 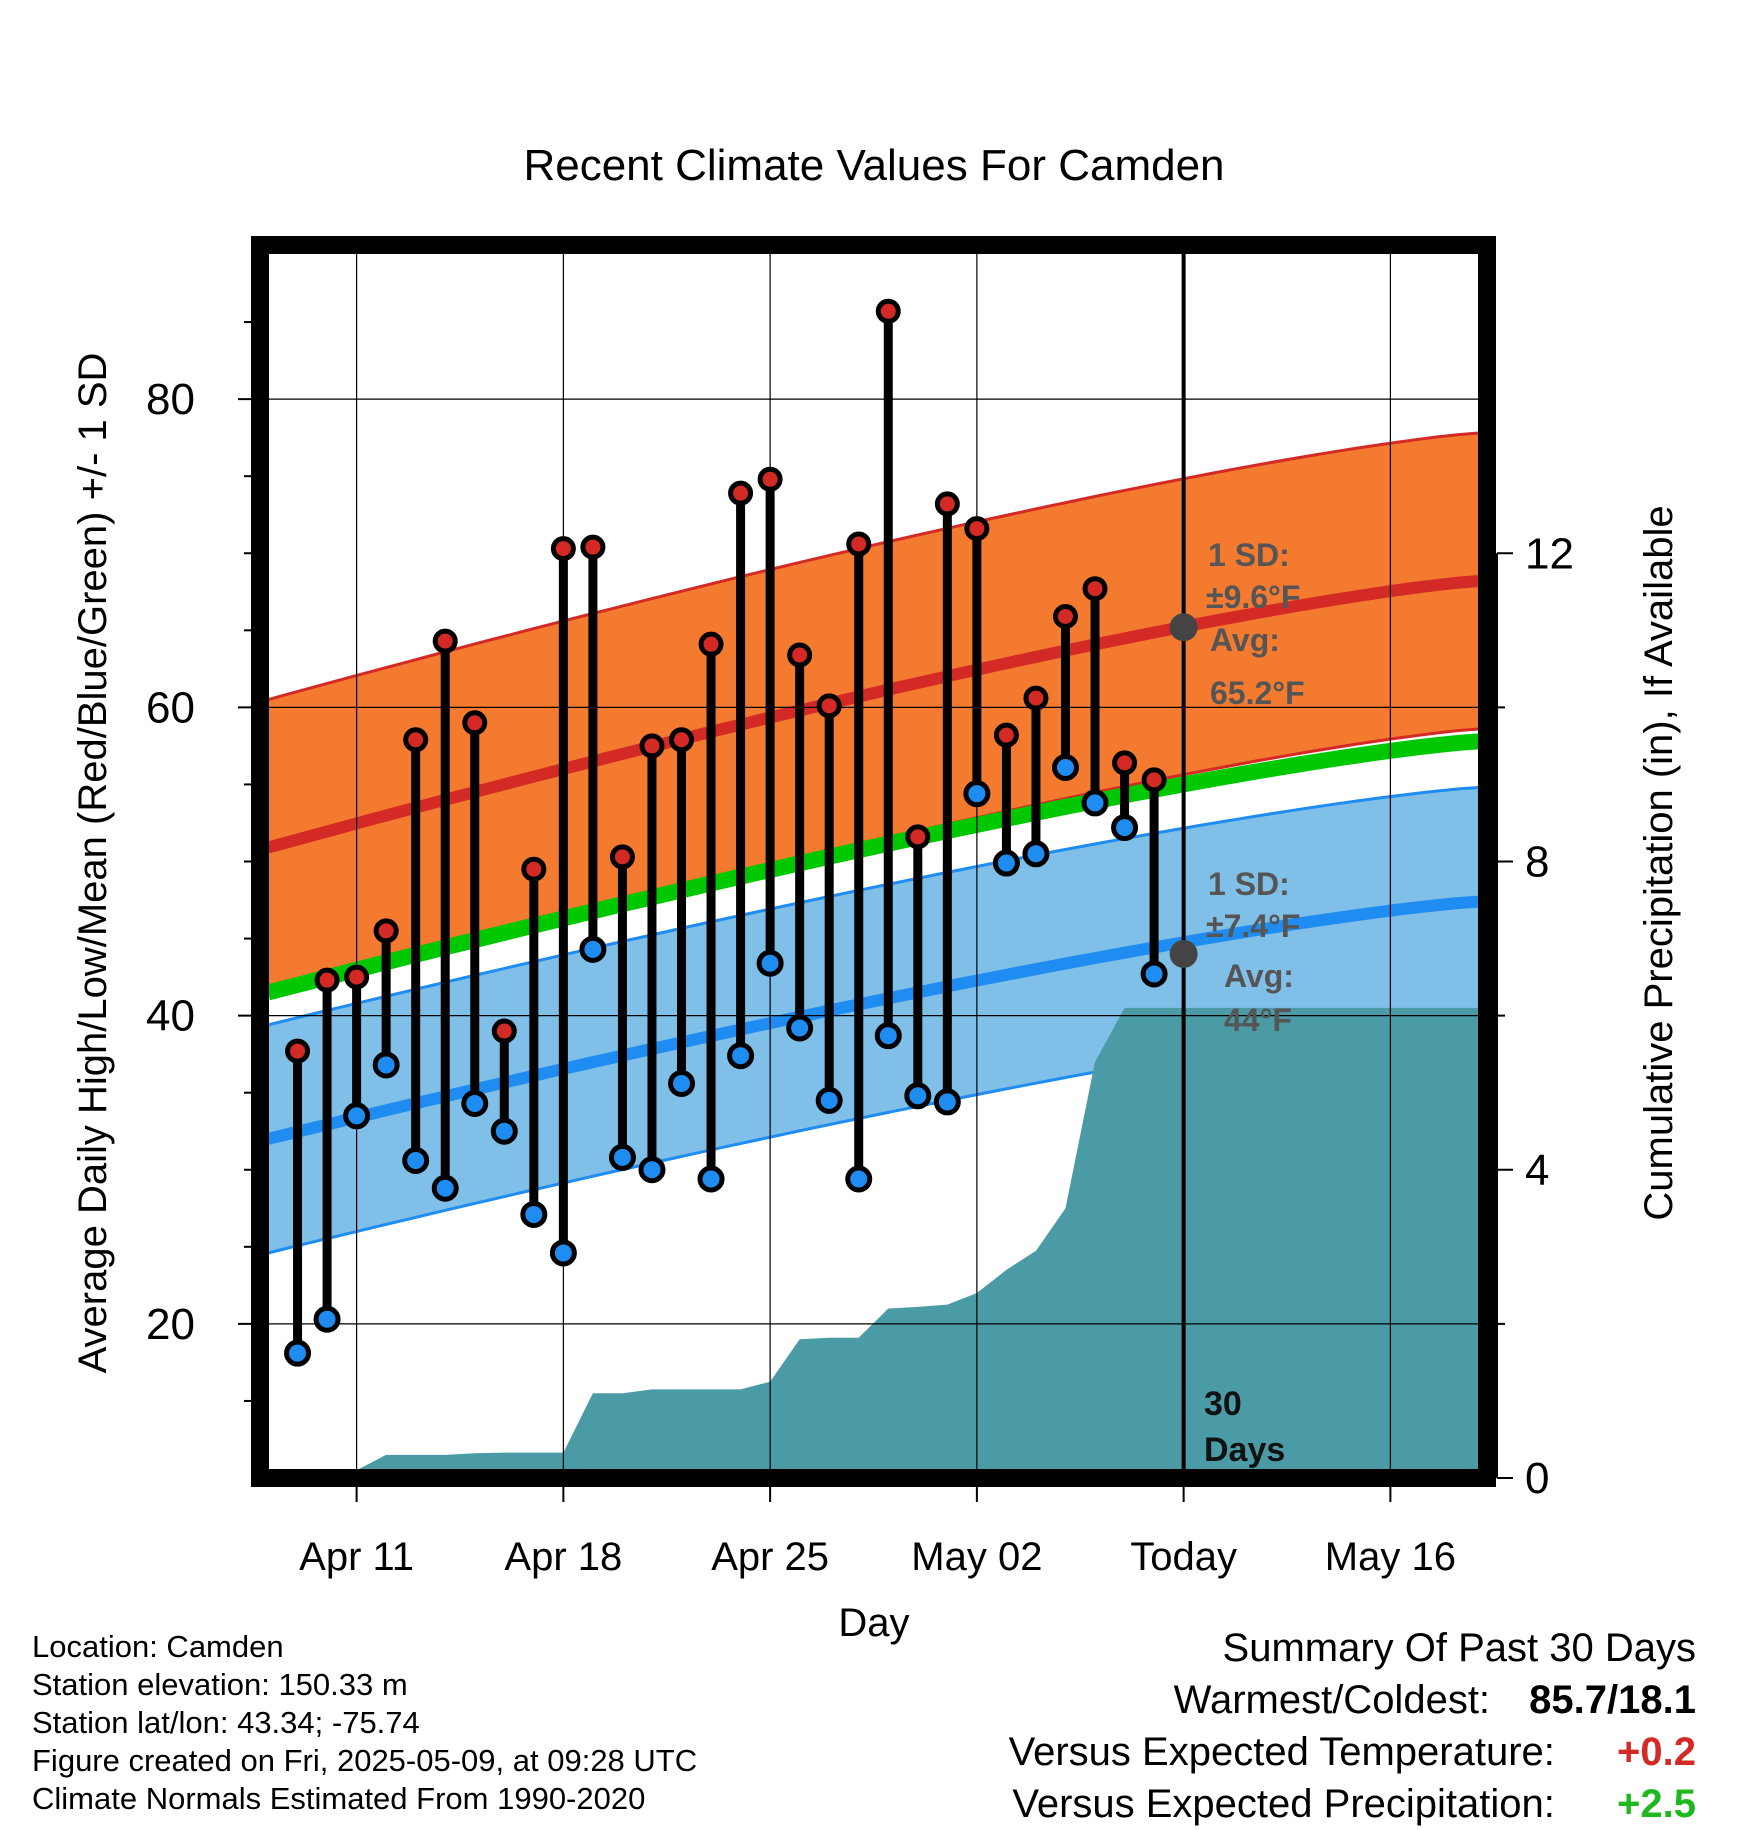 I want to click on summary-precip-value: +2.5, so click(x=1656, y=1804).